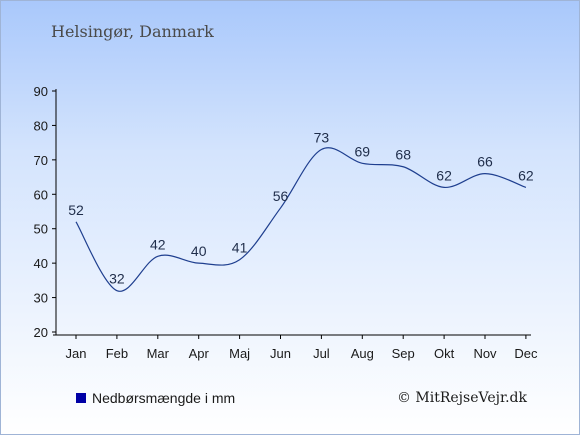 The height and width of the screenshot is (436, 580). What do you see at coordinates (403, 353) in the screenshot?
I see `x-tick-label: Sep` at bounding box center [403, 353].